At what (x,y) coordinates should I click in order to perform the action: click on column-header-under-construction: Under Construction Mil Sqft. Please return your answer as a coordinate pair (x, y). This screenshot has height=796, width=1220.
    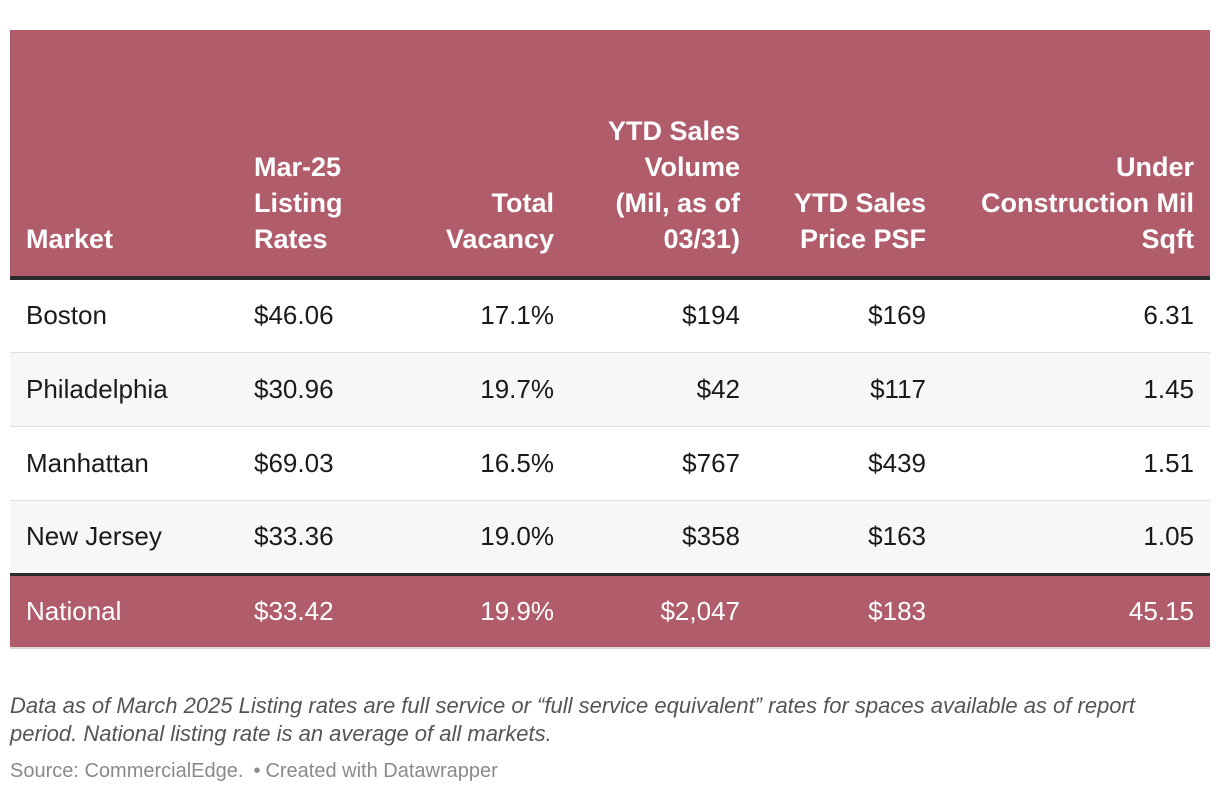
    Looking at the image, I should click on (1076, 155).